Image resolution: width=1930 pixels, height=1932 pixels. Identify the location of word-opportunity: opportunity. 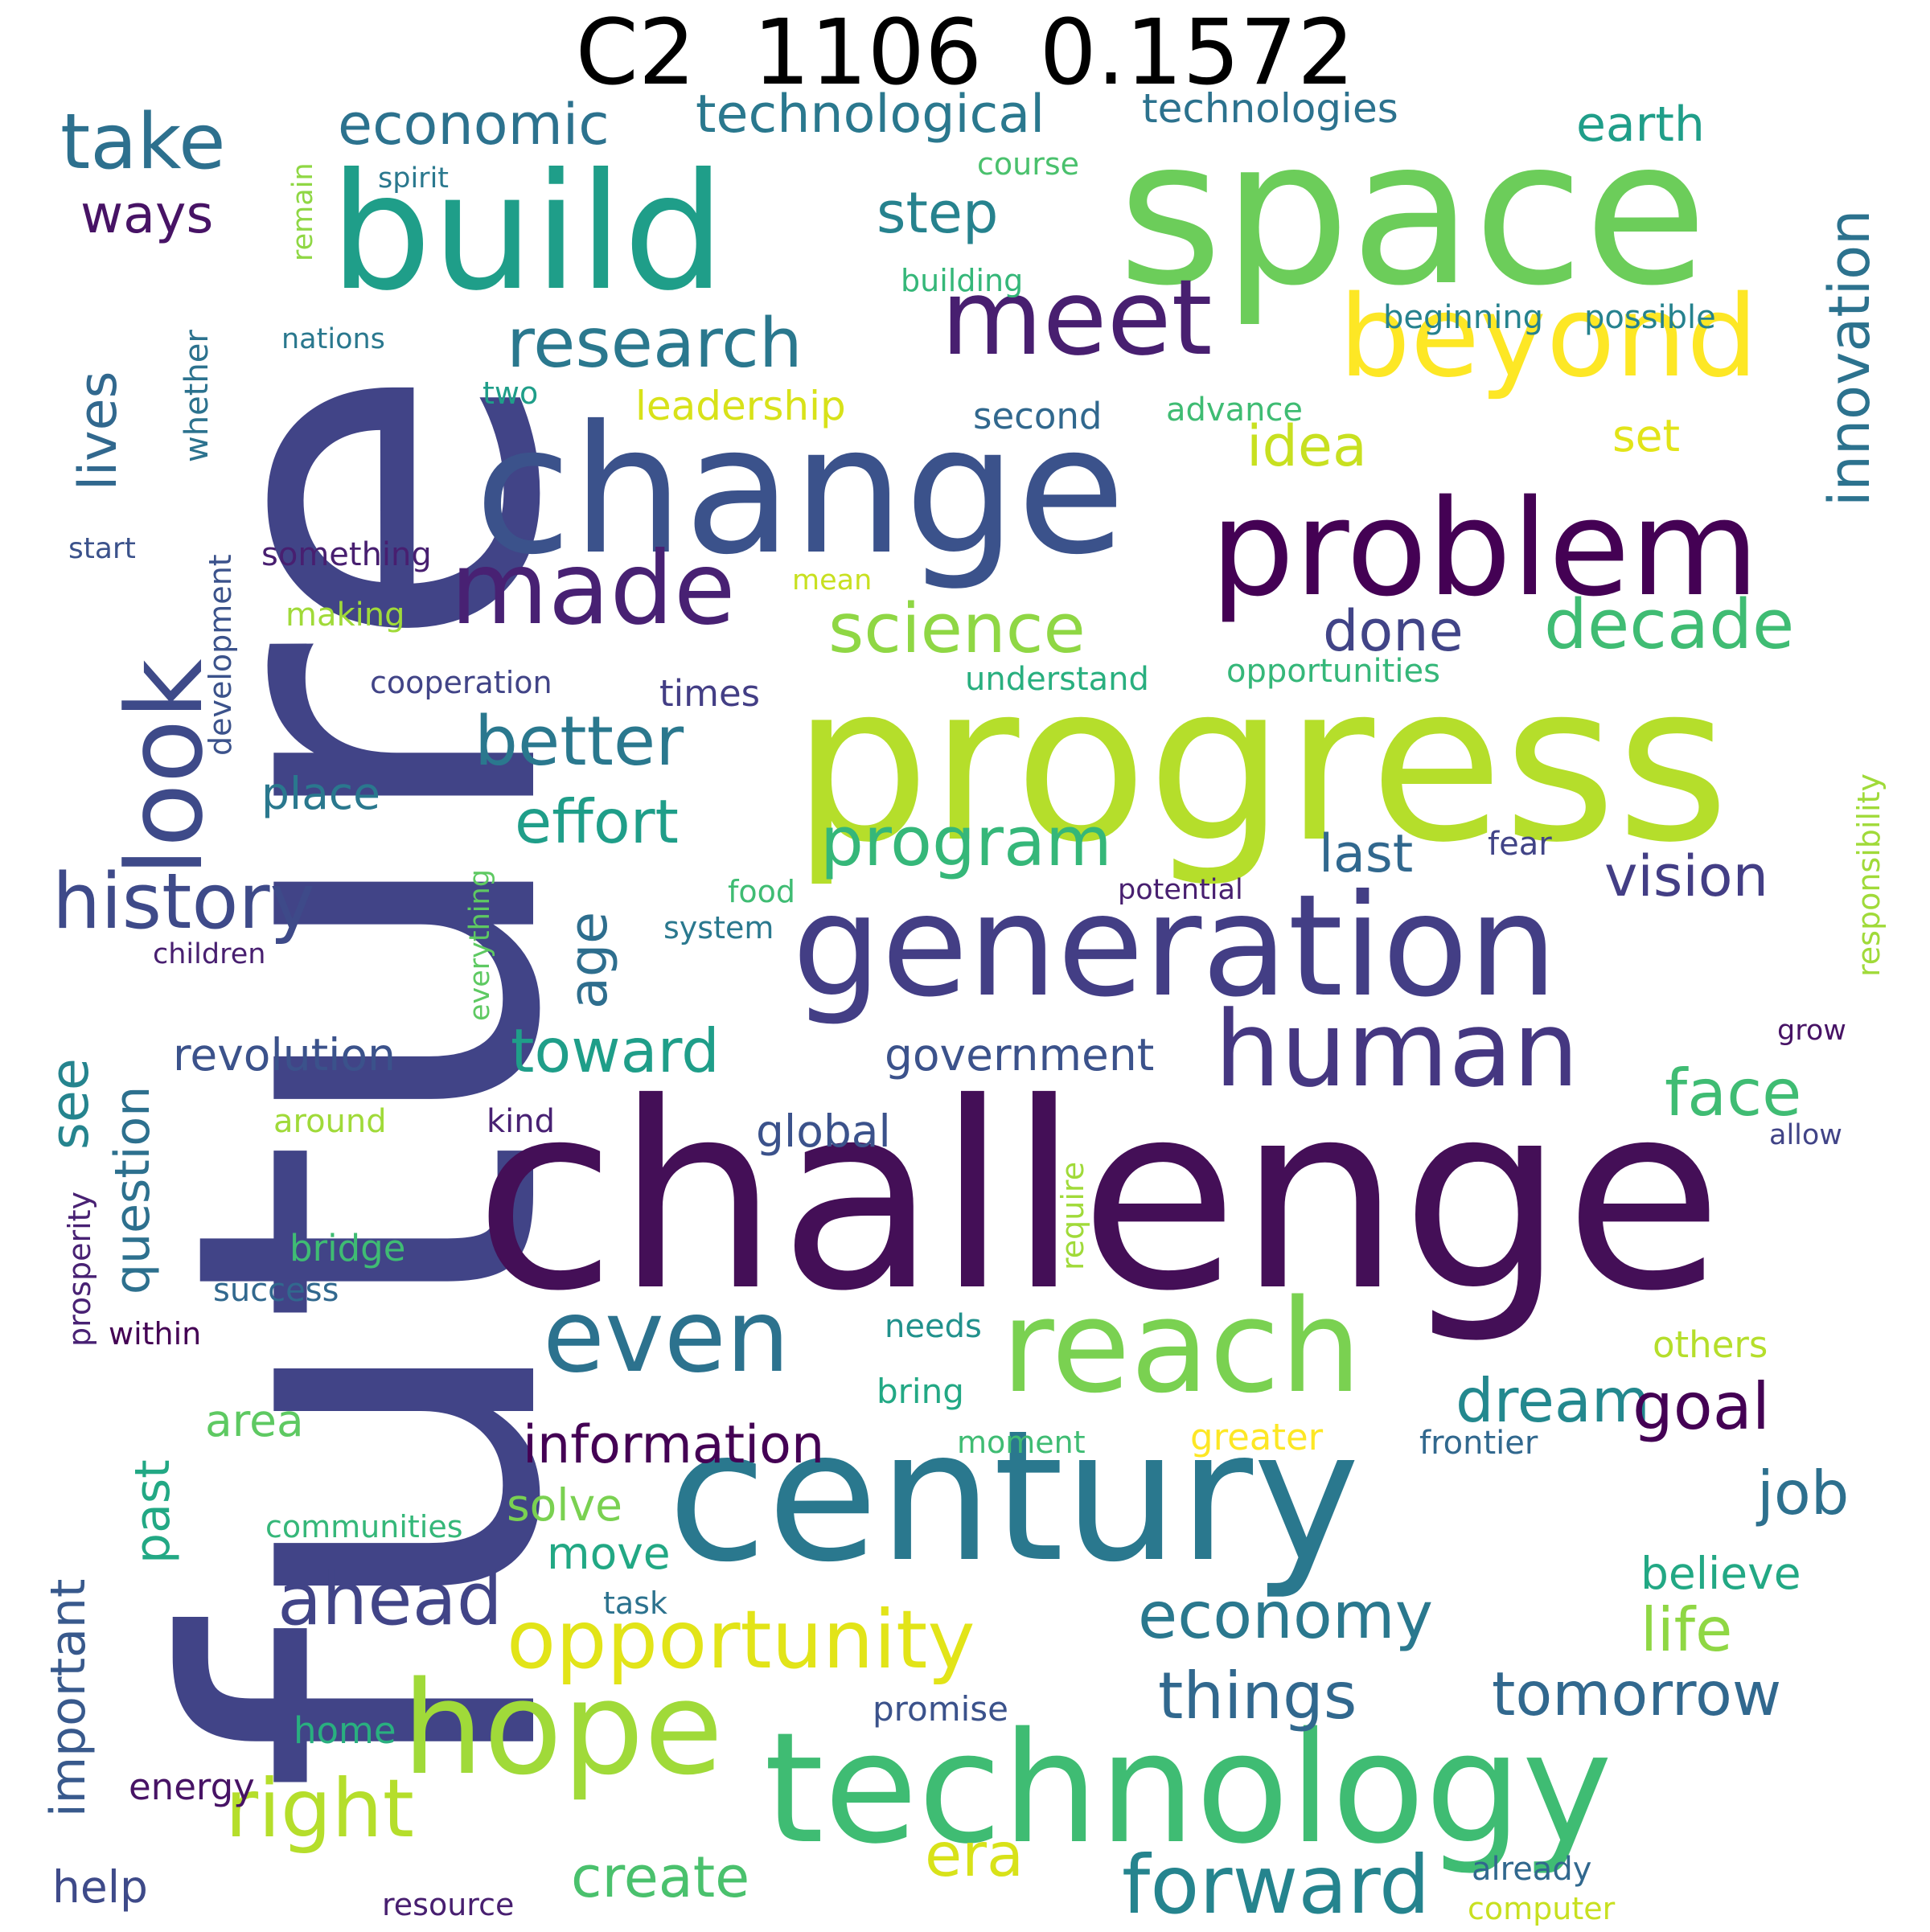
(741, 1640).